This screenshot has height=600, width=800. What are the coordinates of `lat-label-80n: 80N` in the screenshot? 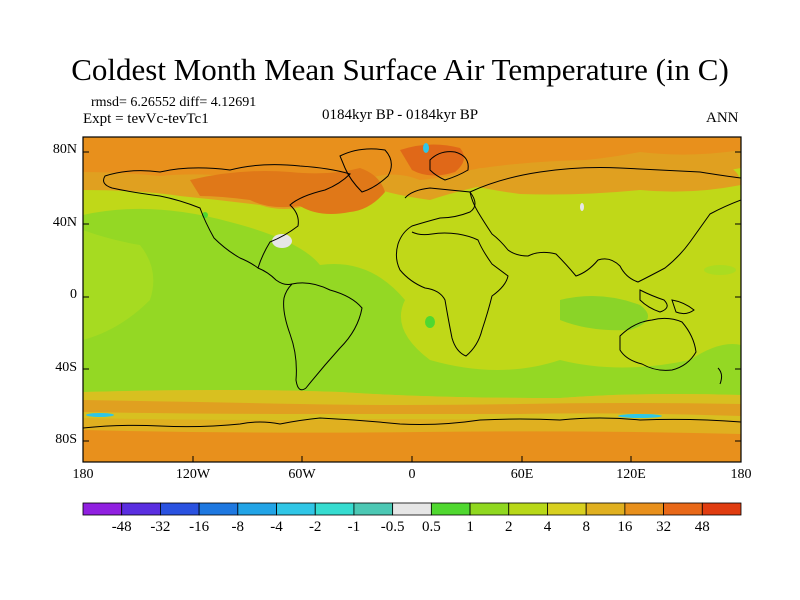 It's located at (64, 149).